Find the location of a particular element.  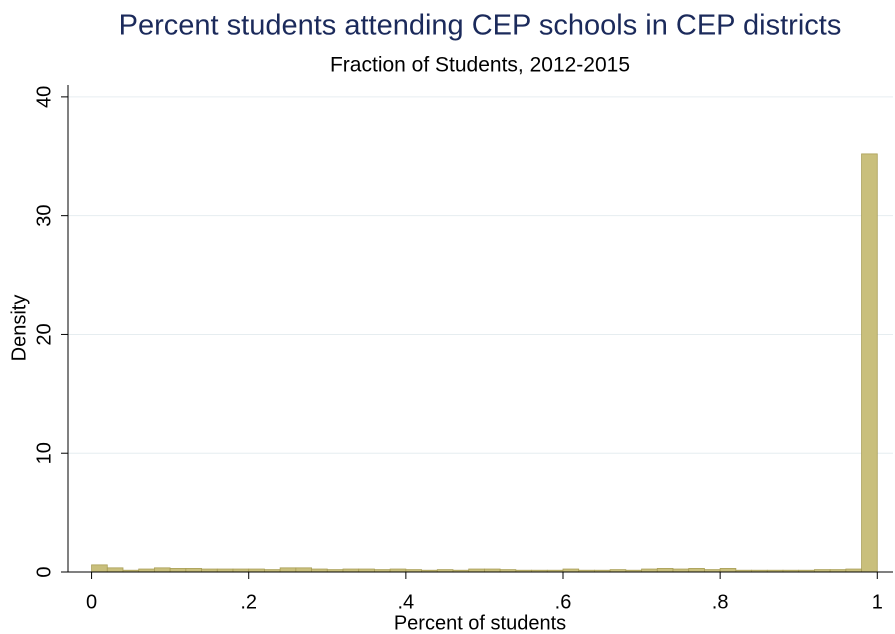

x-tick-label: 1 is located at coordinates (877, 602).